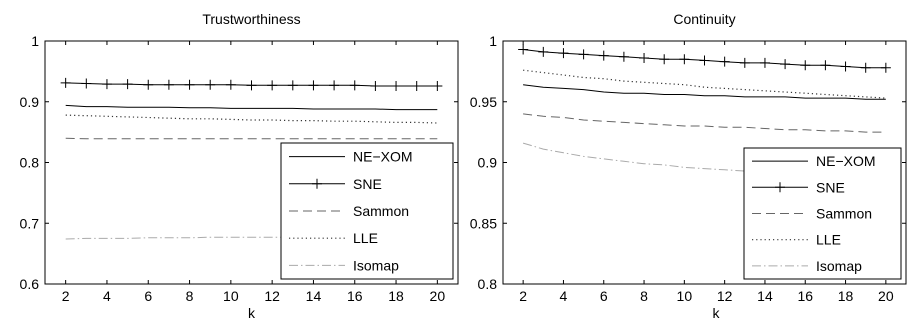 This screenshot has width=910, height=326. I want to click on chart-title: Trustworthiness, so click(251, 19).